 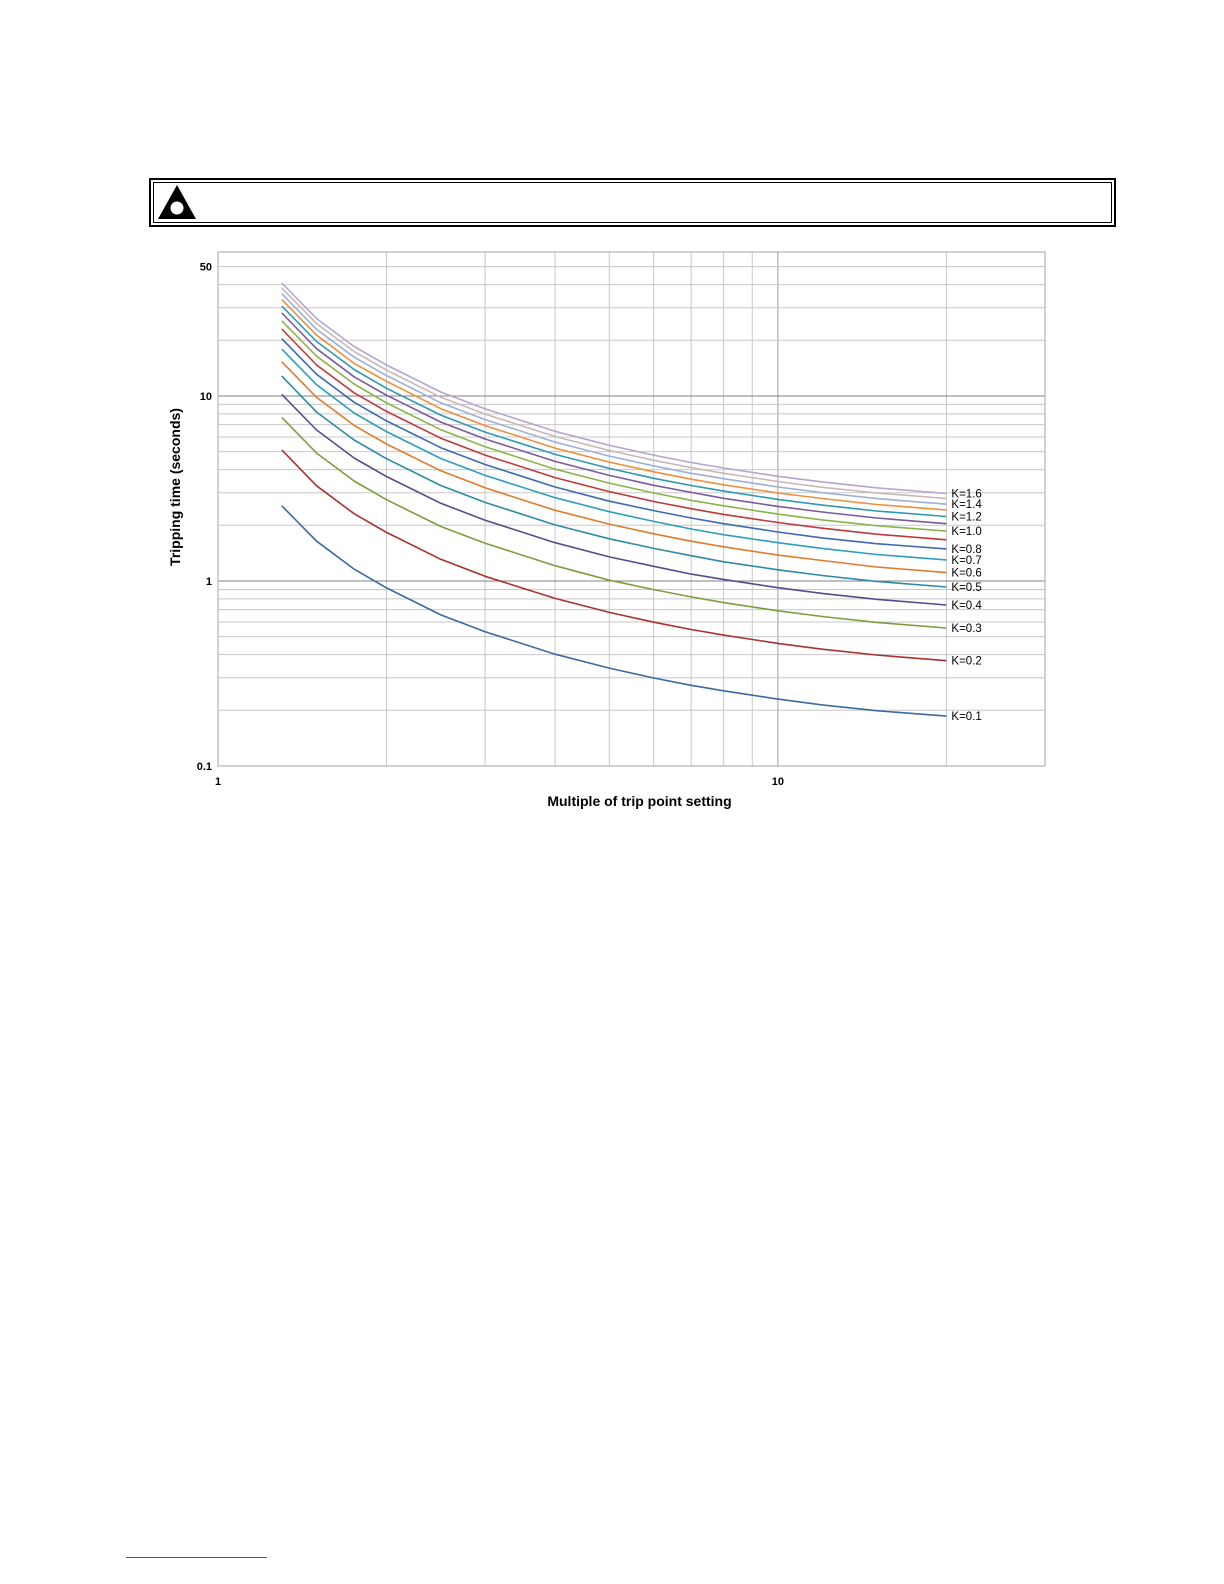 I want to click on series-line-K-0.2, so click(x=614, y=555).